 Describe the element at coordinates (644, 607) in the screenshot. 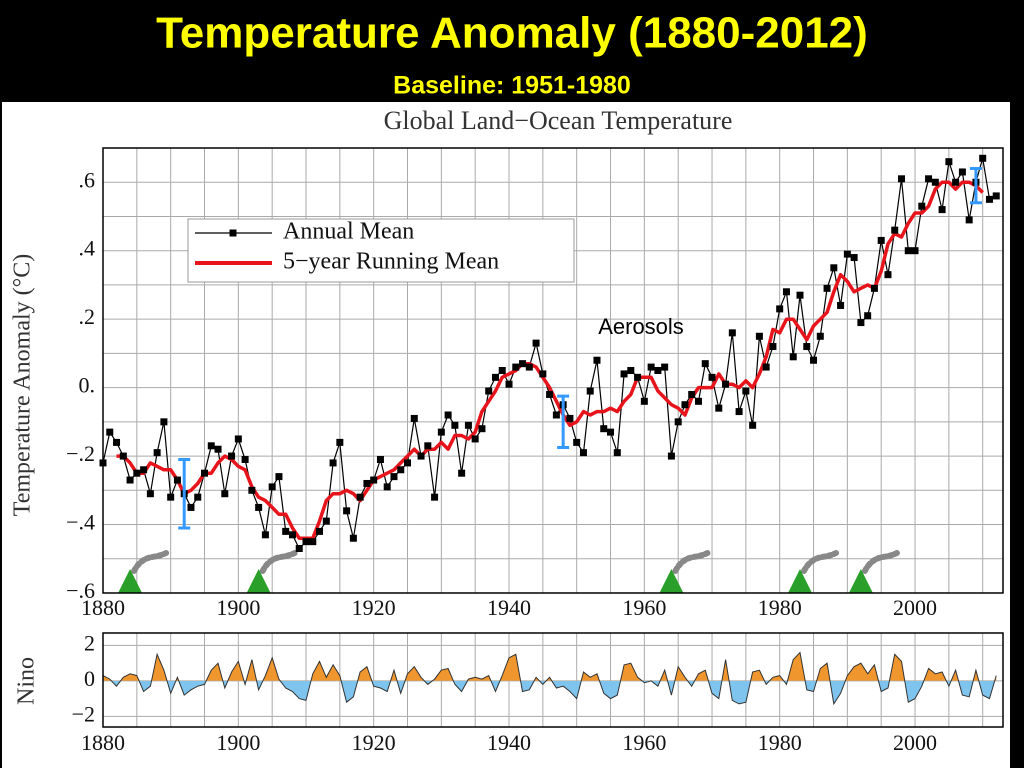

I see `x-tick-label: 1960` at that location.